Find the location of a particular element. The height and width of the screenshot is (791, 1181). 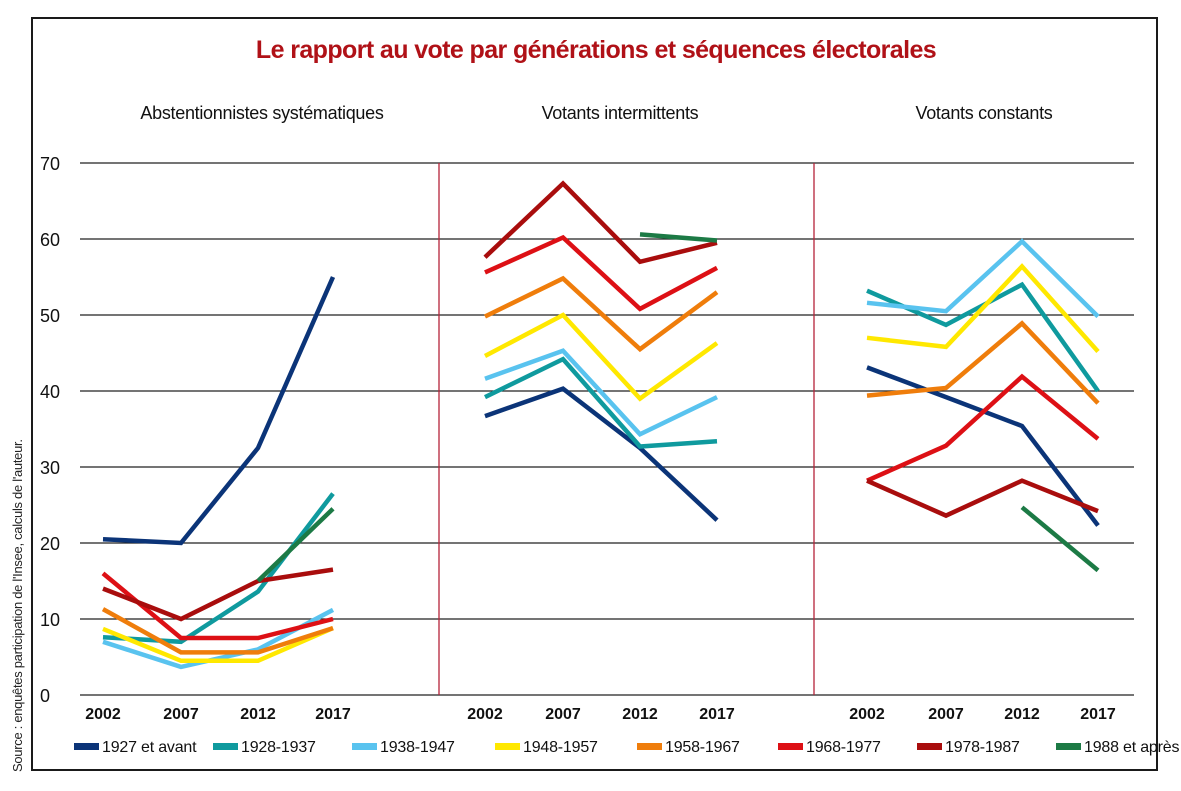

y-tick-label: 10 is located at coordinates (50, 620).